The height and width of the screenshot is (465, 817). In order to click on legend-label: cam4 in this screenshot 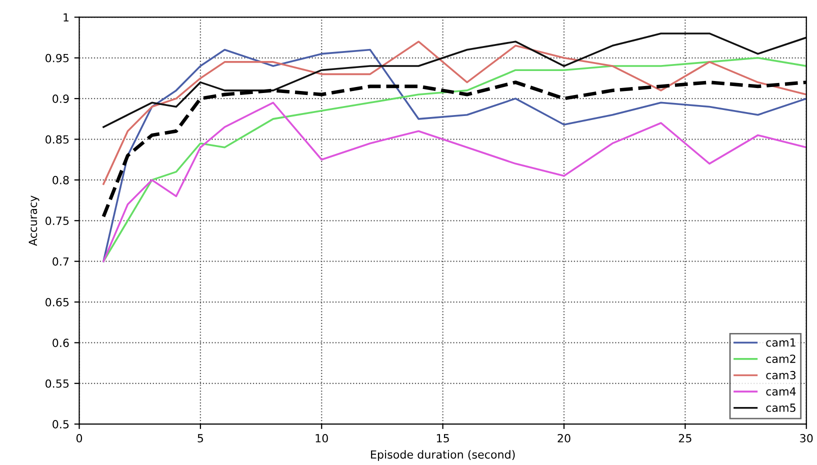, I will do `click(781, 391)`.